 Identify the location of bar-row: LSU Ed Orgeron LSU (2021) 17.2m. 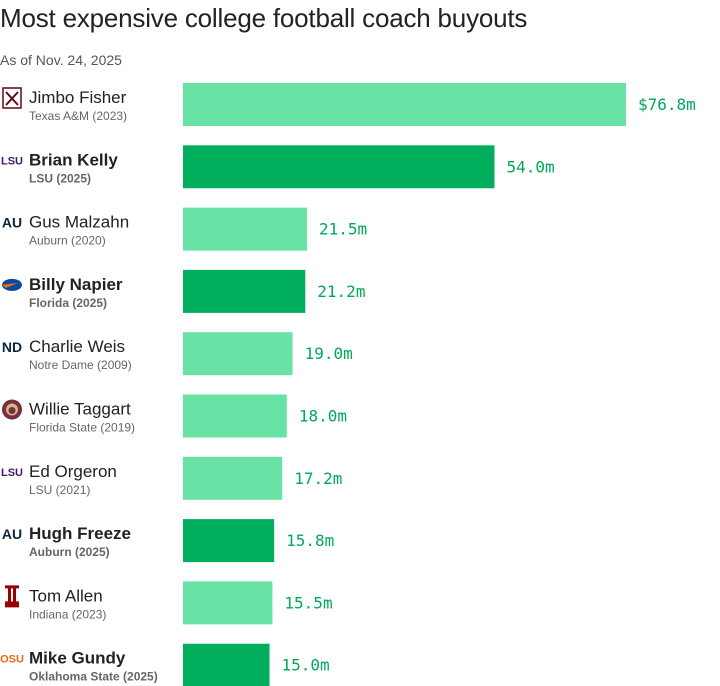
(171, 478).